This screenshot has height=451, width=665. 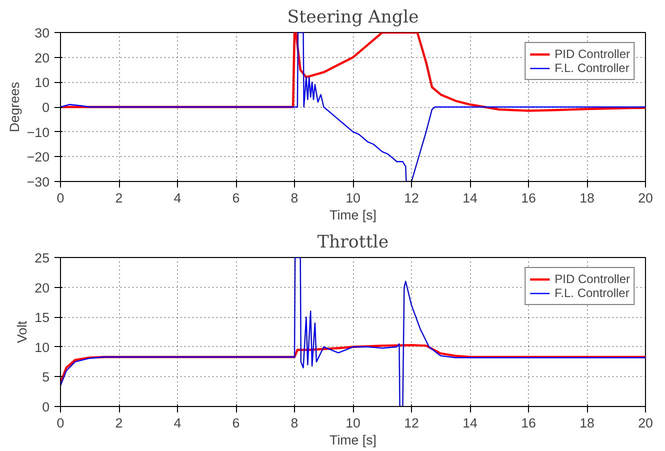 I want to click on chart-title: Throttle, so click(x=353, y=242).